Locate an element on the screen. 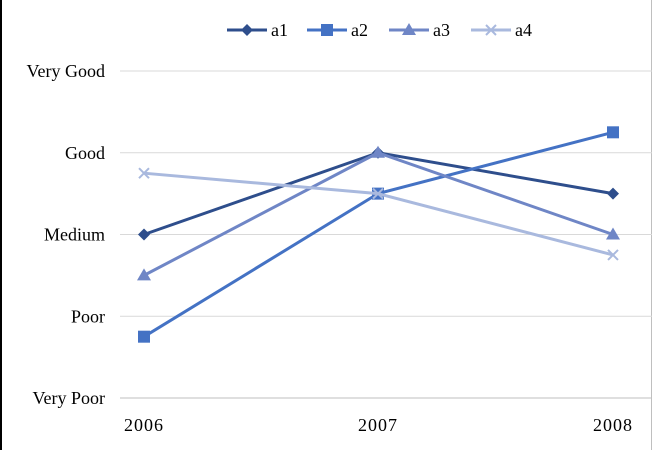 The height and width of the screenshot is (450, 652). series-line-a4 is located at coordinates (378, 214).